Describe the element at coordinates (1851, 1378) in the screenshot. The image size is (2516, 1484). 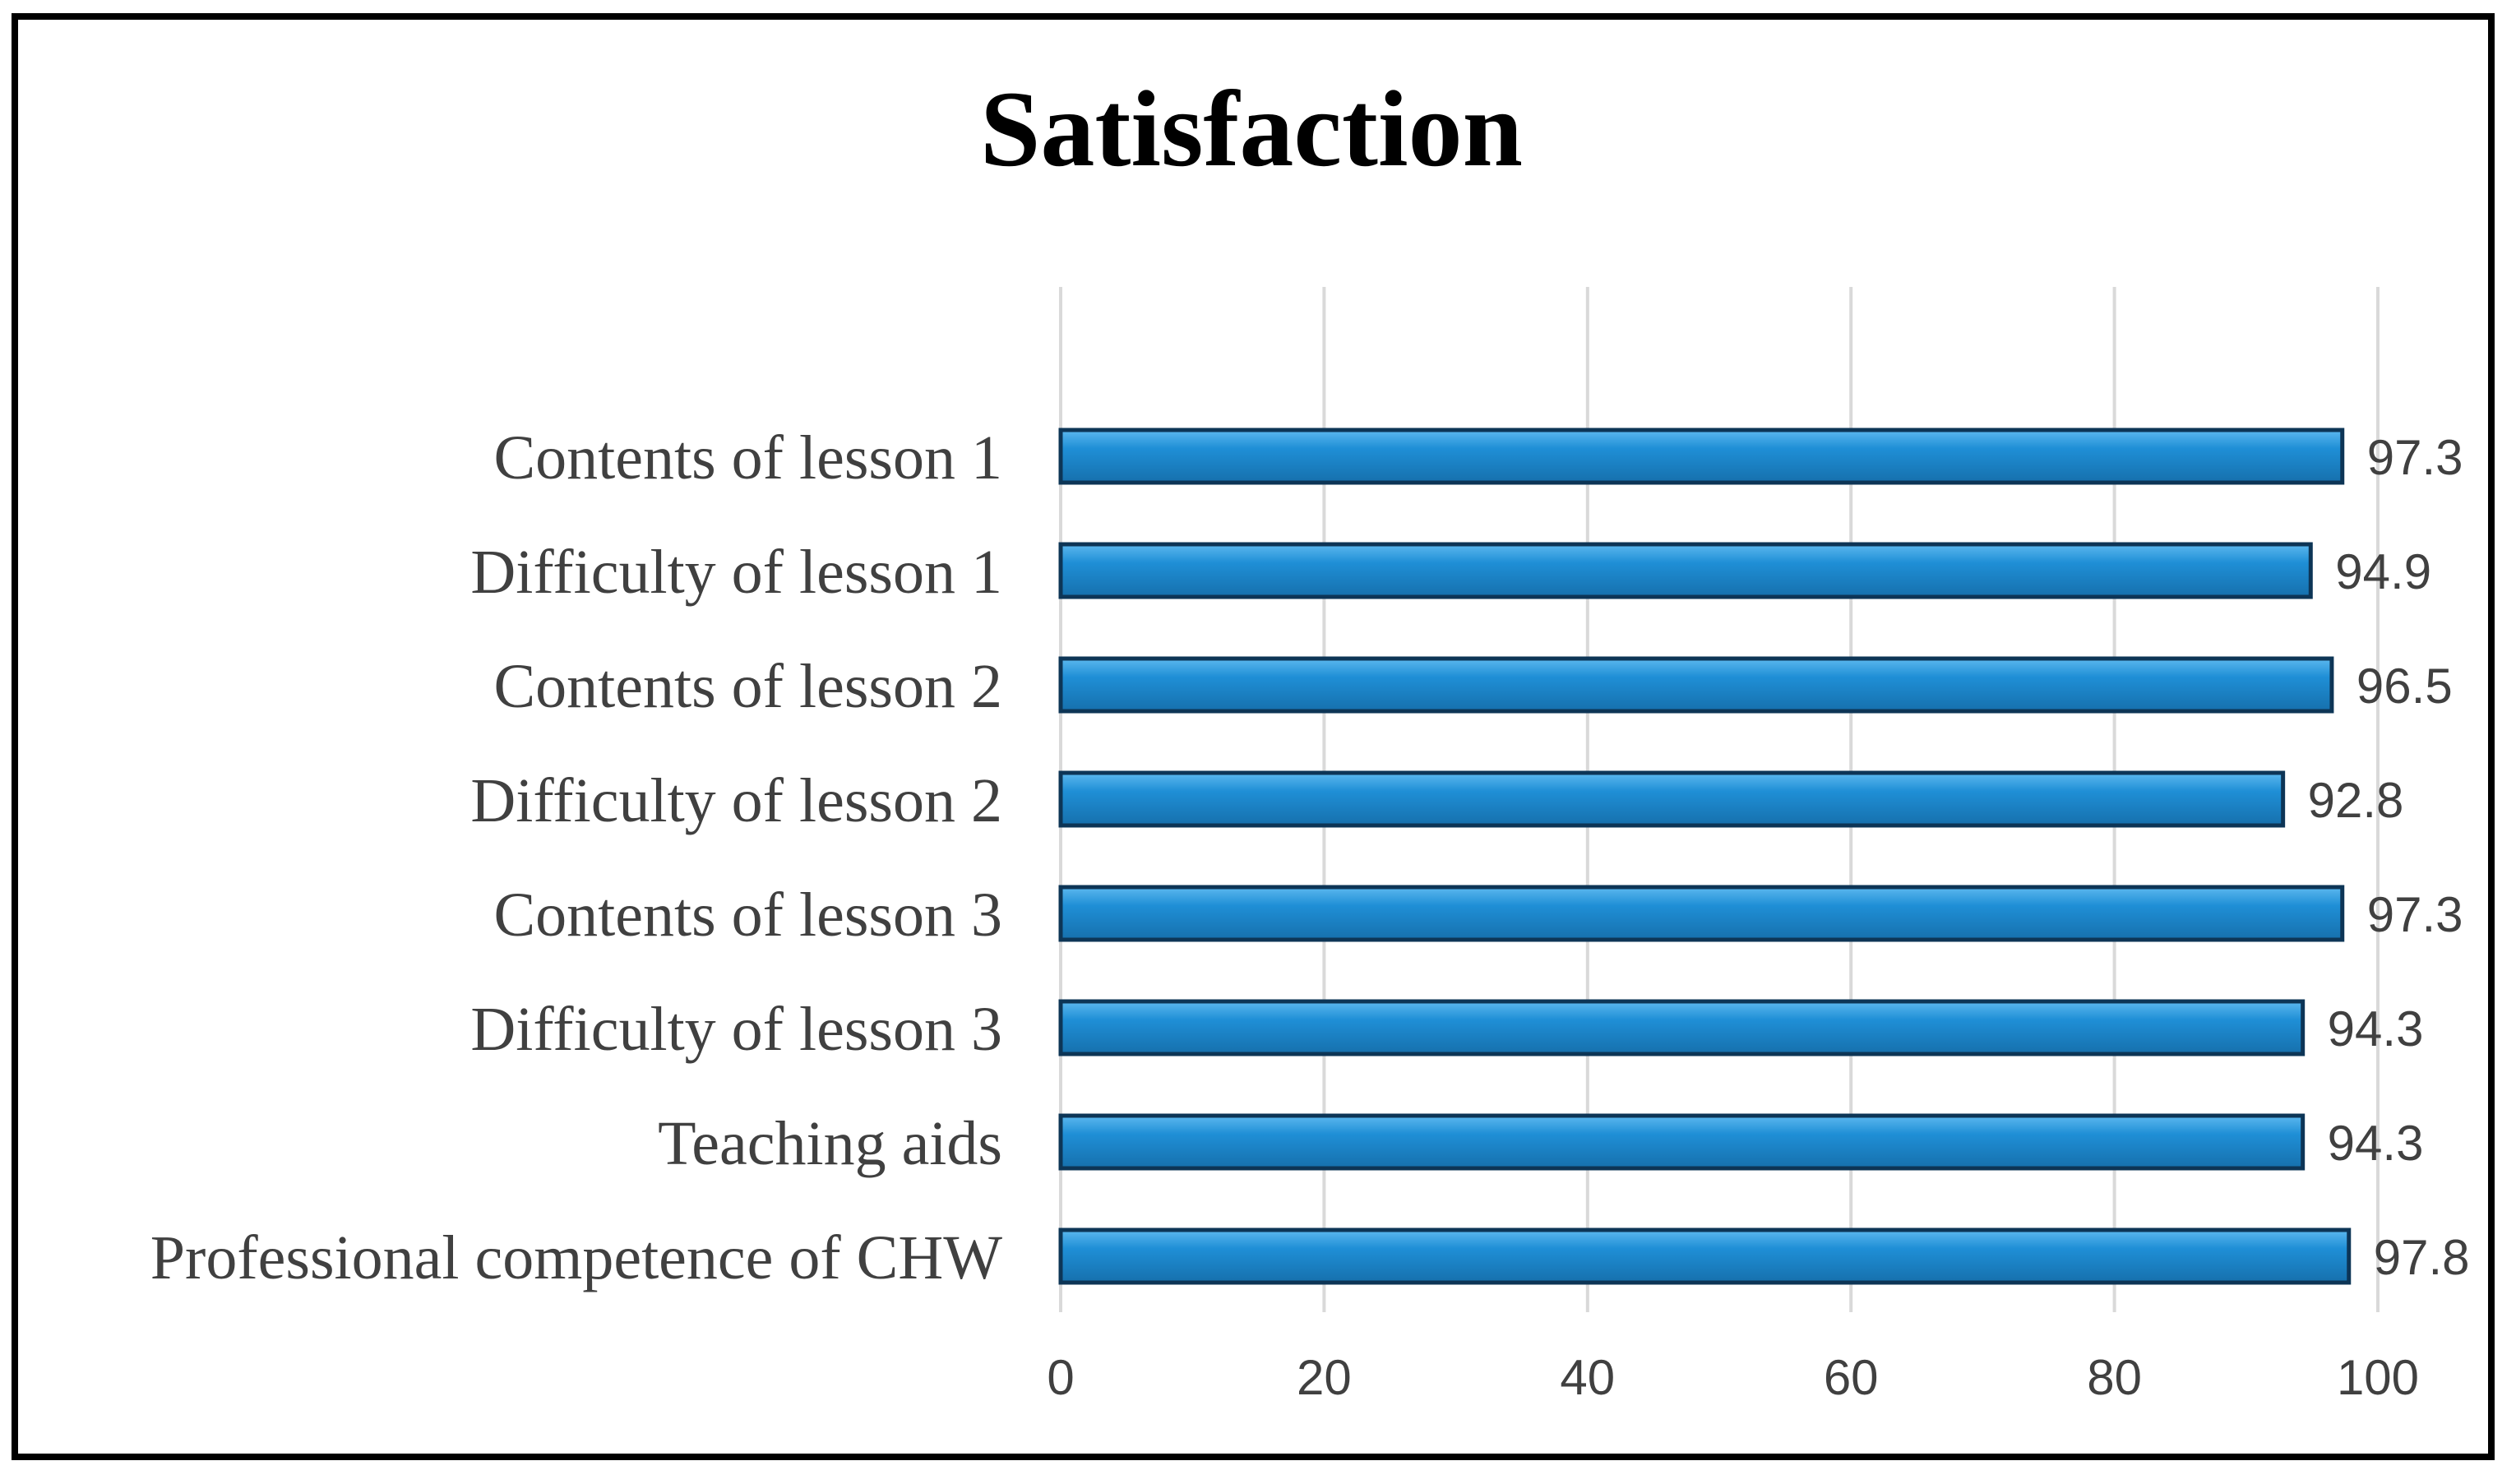
I see `x-tick-label: 60` at that location.